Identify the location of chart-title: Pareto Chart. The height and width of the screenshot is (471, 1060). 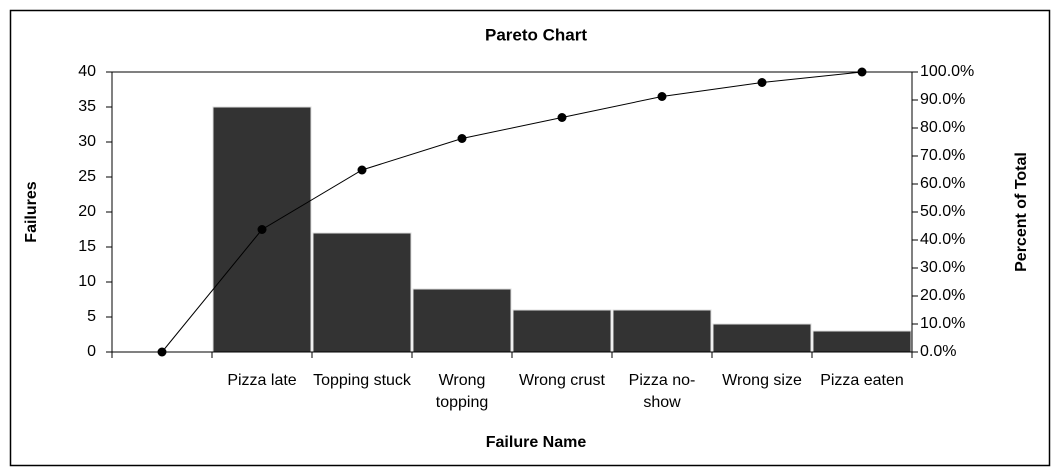
(536, 34).